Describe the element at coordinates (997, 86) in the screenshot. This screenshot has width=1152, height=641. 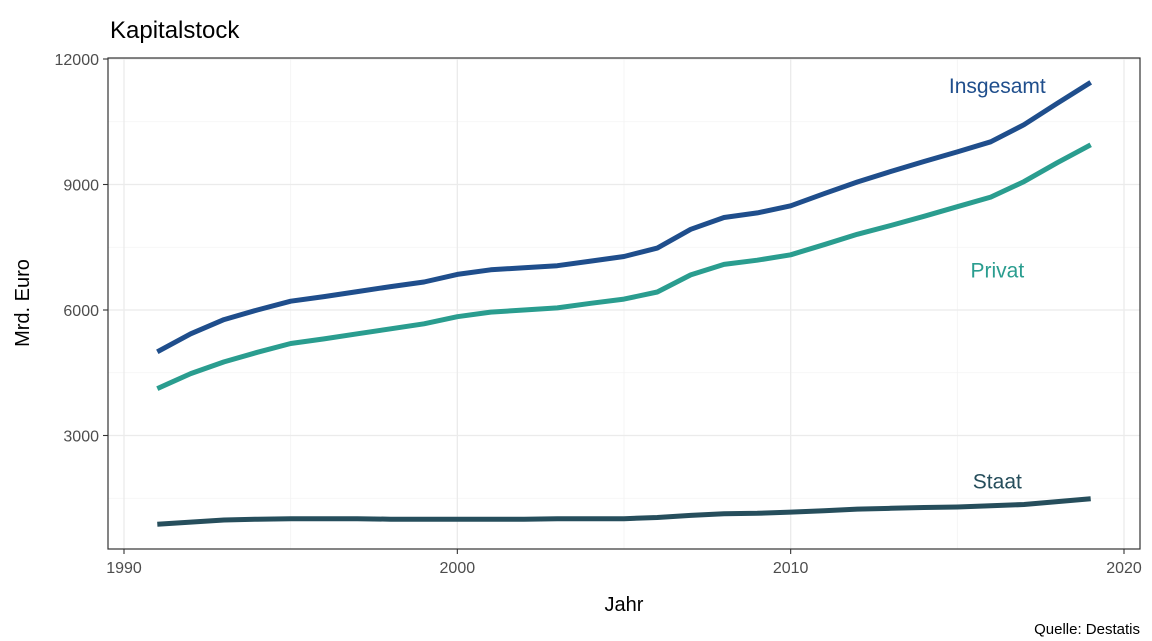
I see `series-label-insgesamt: Insgesamt` at that location.